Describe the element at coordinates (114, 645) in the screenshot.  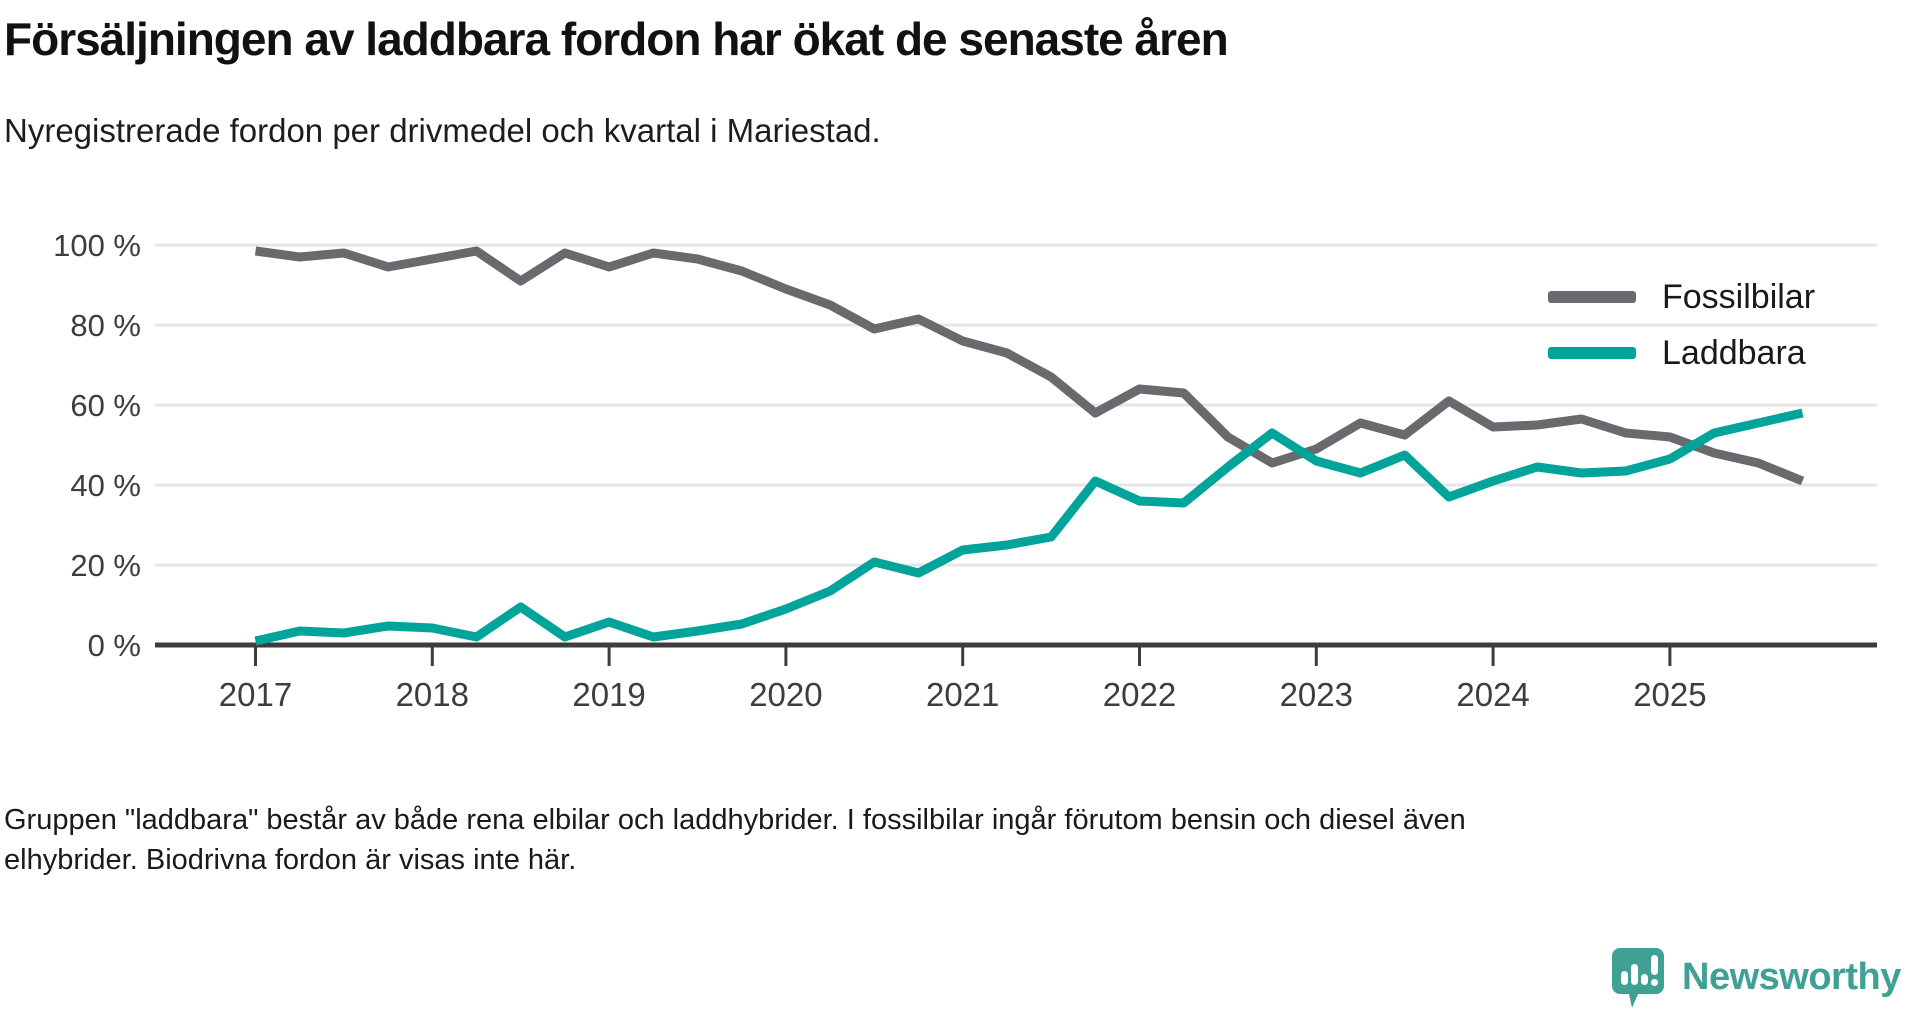
I see `y-tick-label-0: 0 %` at that location.